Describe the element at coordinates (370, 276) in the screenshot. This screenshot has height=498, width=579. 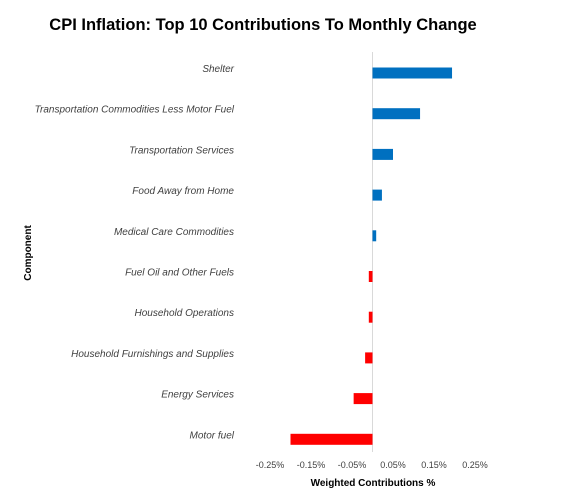
I see `bar-fuel-oil-and-other-fuels` at that location.